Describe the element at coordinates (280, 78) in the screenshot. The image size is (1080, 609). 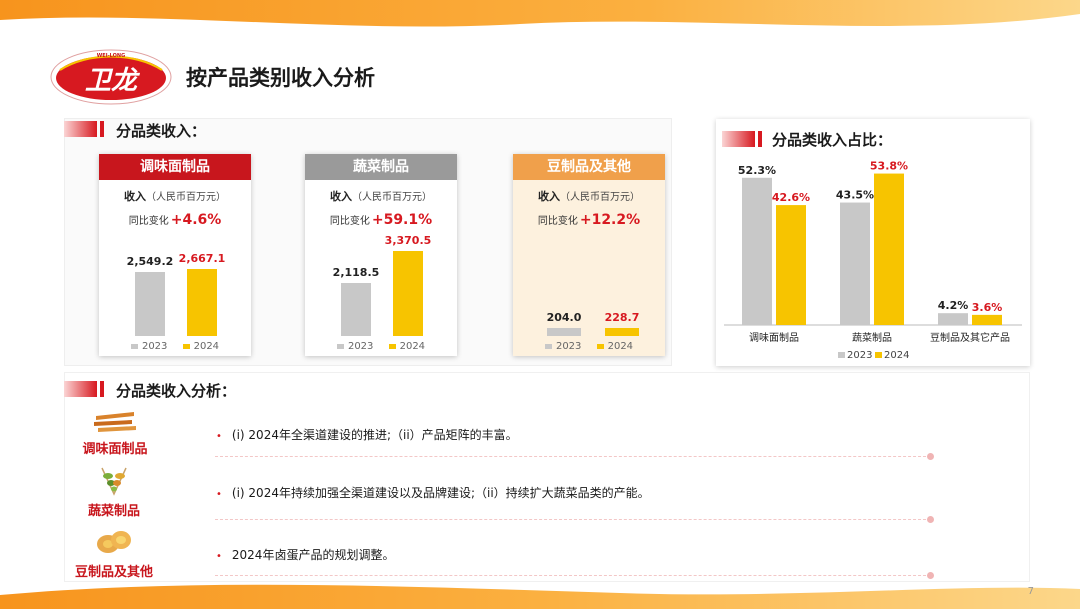
I see `page-title: 按产品类别收入分析` at that location.